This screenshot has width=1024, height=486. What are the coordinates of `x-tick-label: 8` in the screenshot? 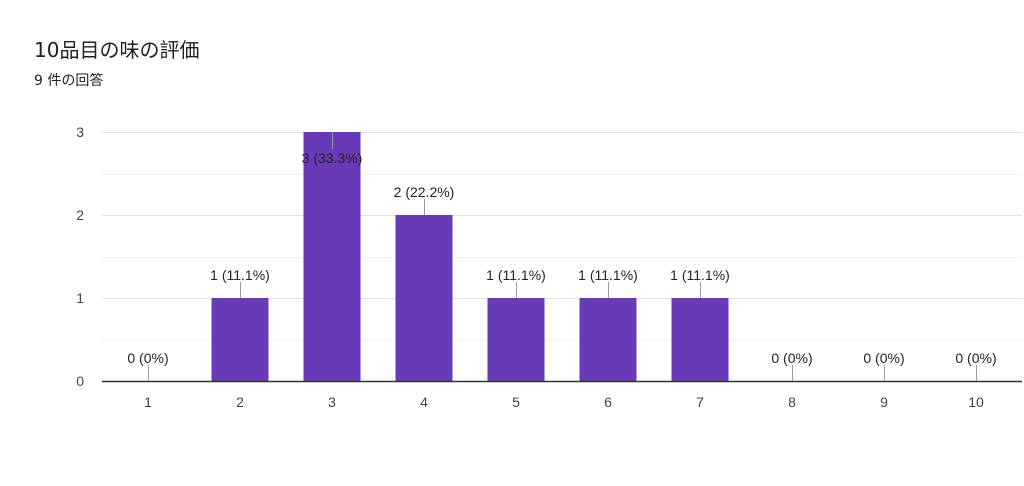 It's located at (792, 402).